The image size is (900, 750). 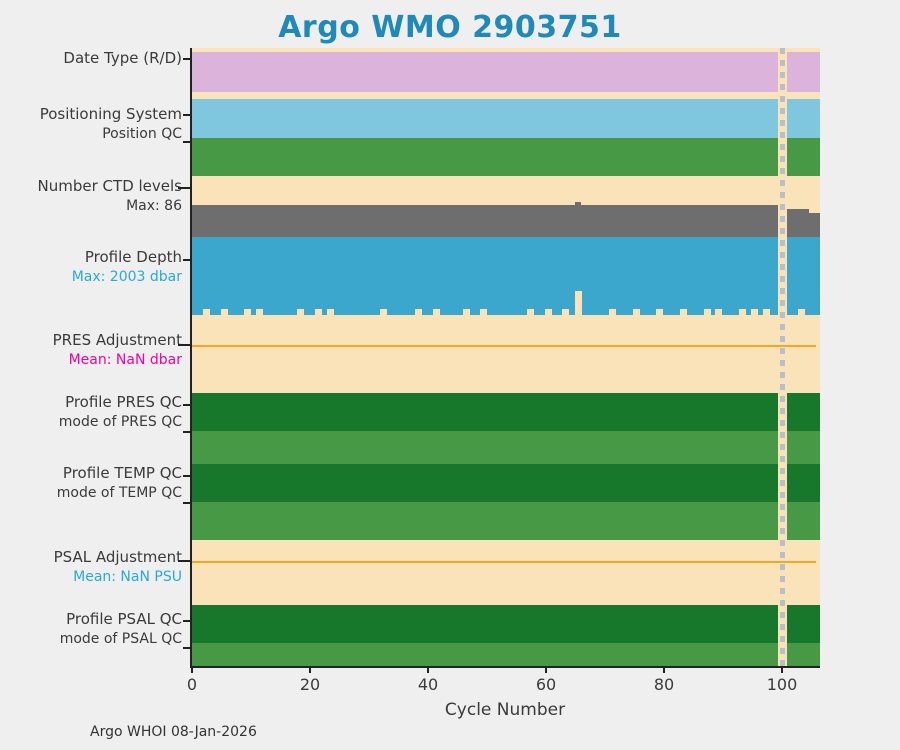 I want to click on row-label-text: Profile TEMP QC, so click(x=122, y=473).